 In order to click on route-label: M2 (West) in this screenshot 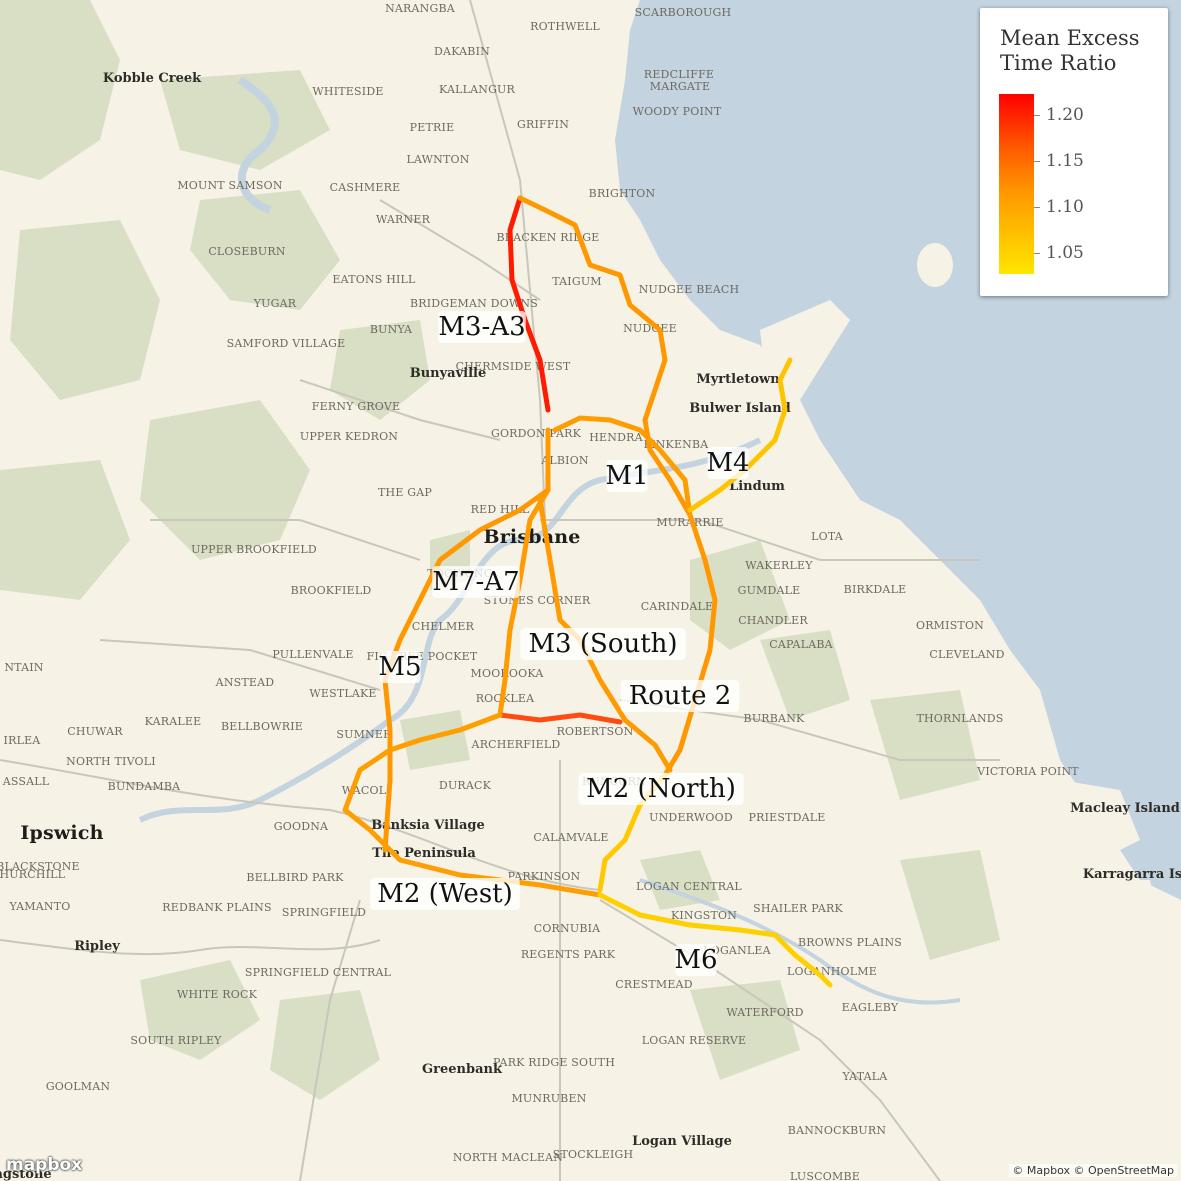, I will do `click(445, 894)`.